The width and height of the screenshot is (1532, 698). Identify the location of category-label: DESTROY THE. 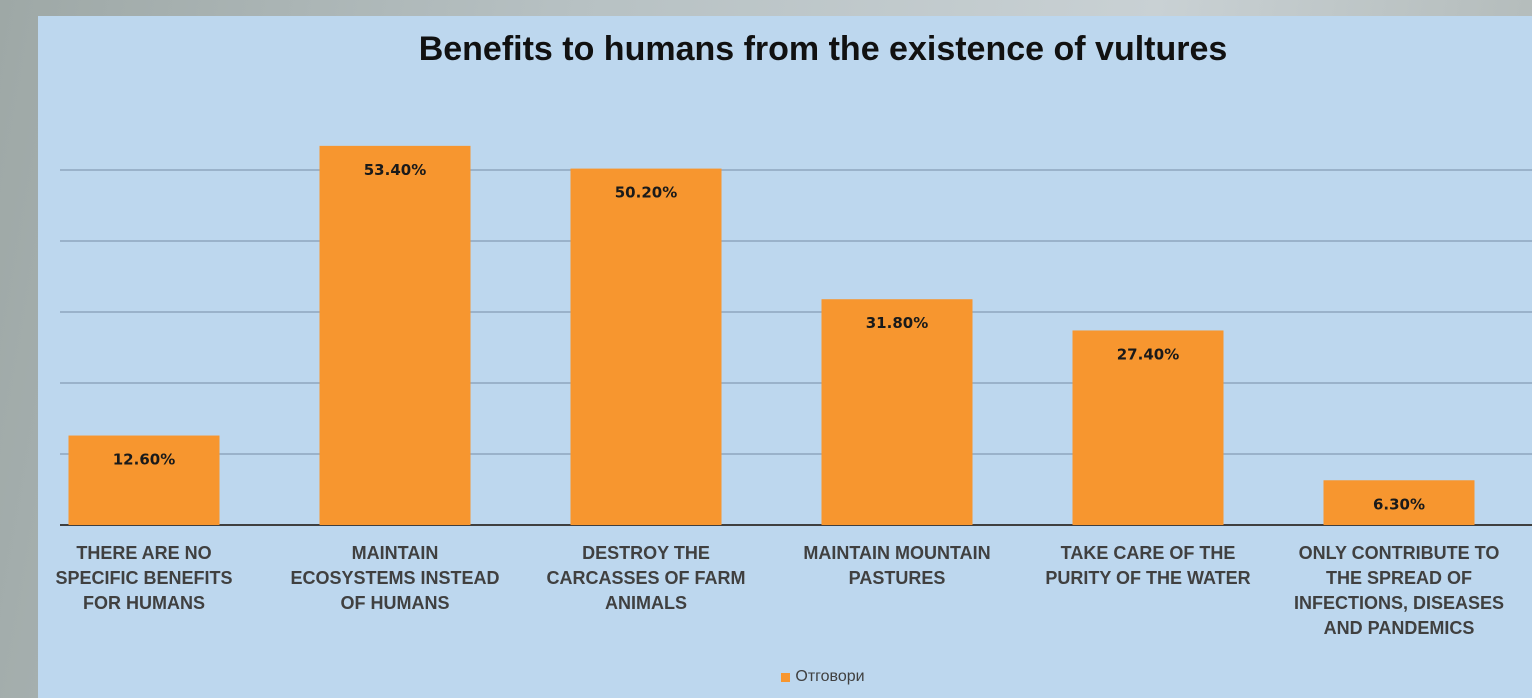
(646, 553).